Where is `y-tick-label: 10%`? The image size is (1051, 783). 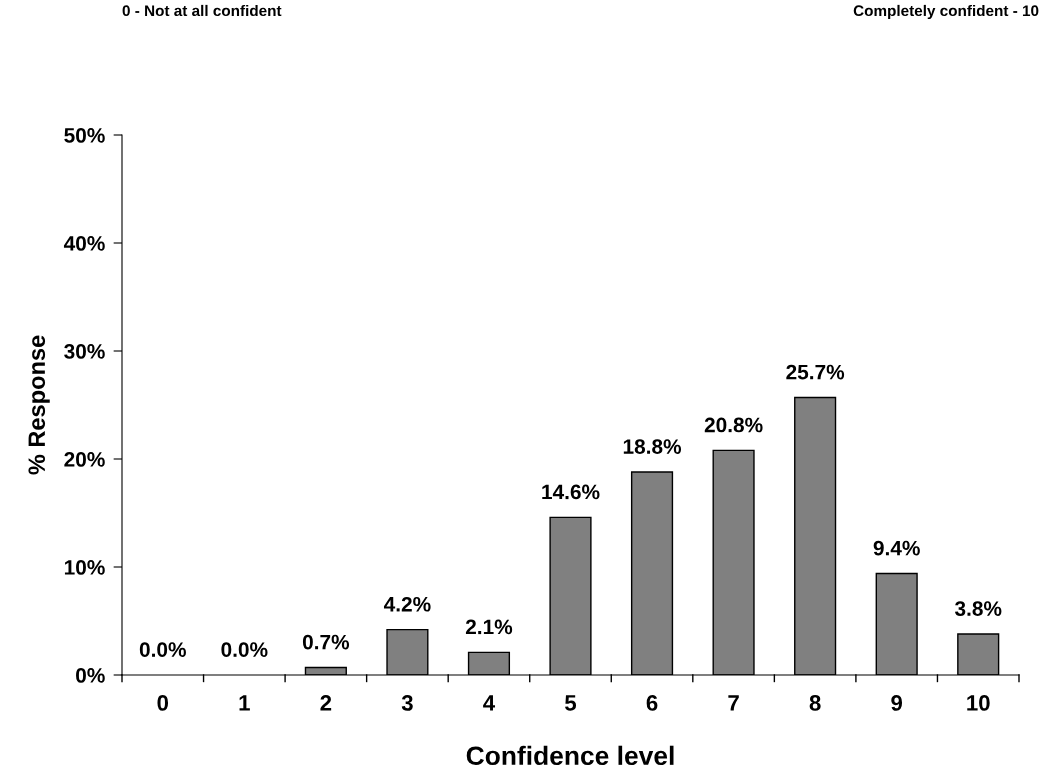 y-tick-label: 10% is located at coordinates (84, 567).